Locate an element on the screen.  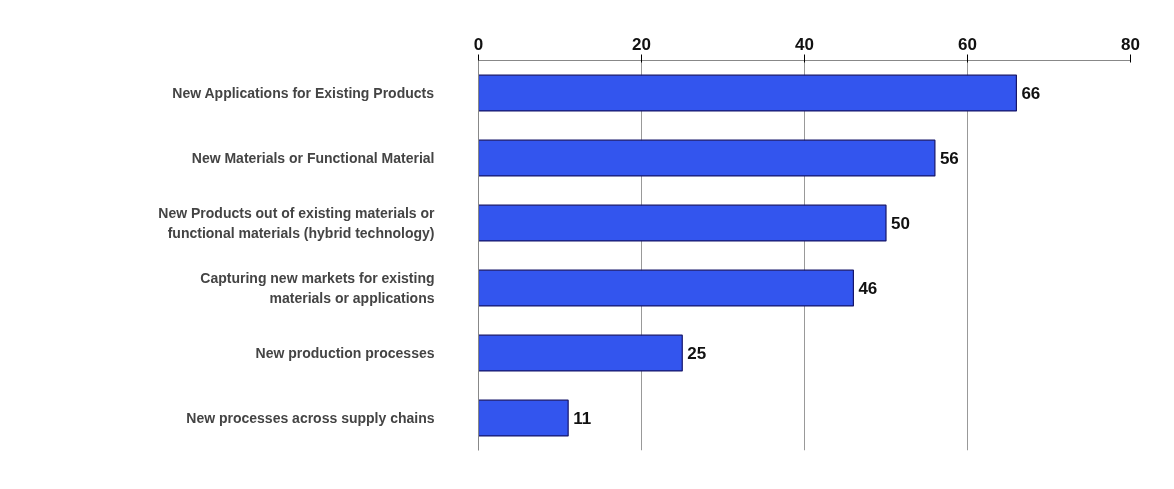
y-tick-label: New processes across supply chains is located at coordinates (310, 418).